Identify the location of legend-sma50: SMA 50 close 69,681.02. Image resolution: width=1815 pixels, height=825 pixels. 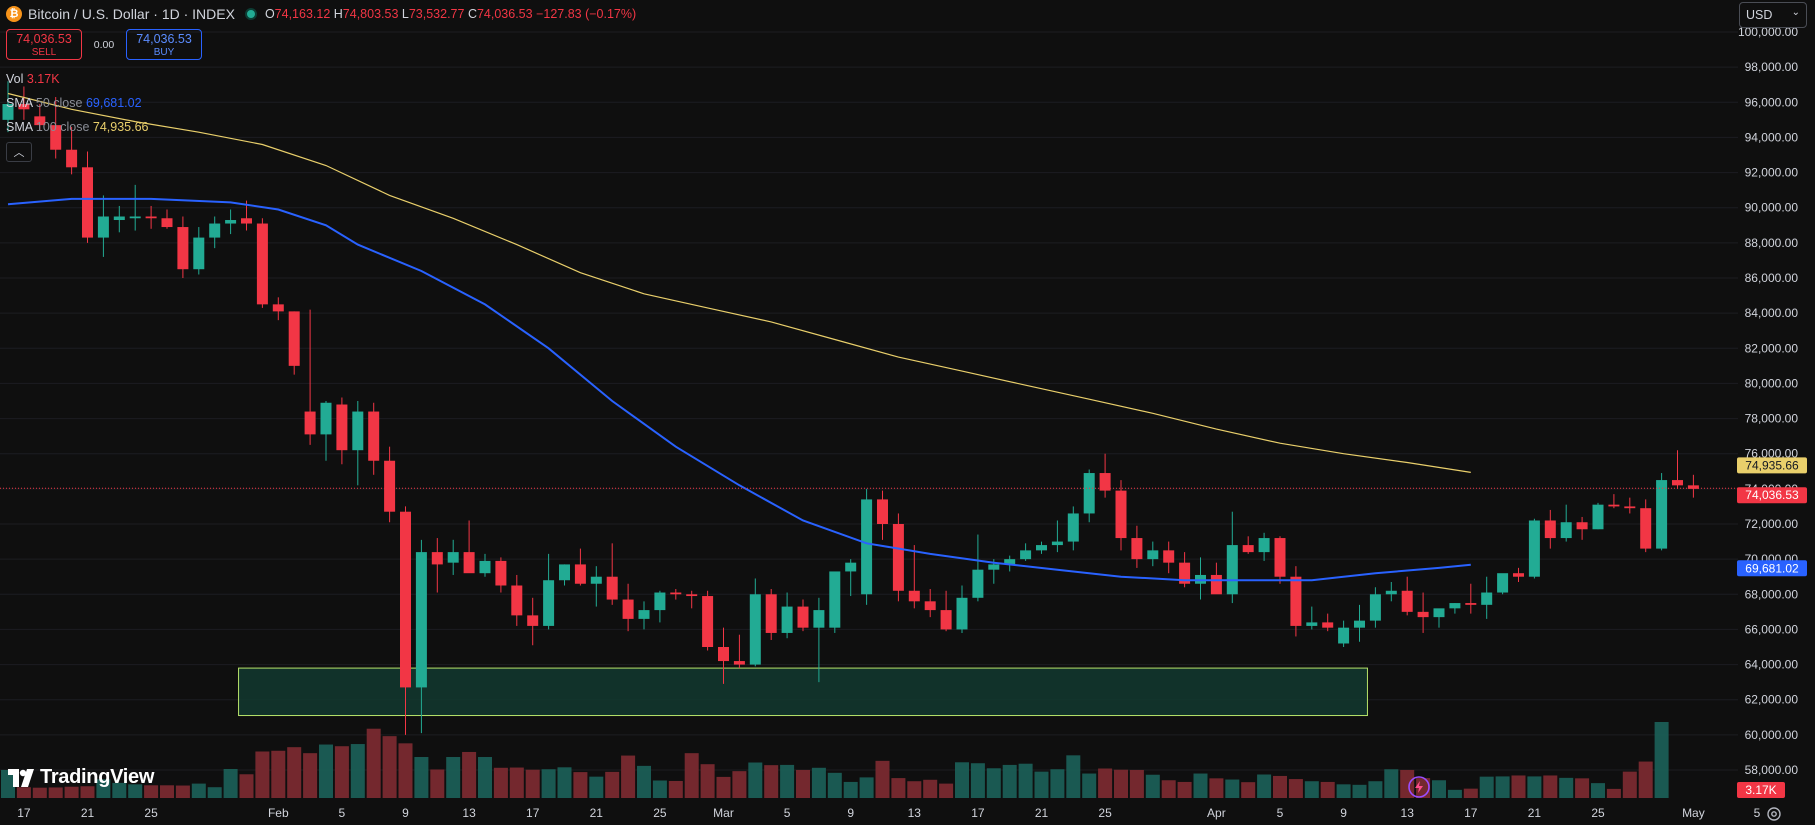
(74, 103).